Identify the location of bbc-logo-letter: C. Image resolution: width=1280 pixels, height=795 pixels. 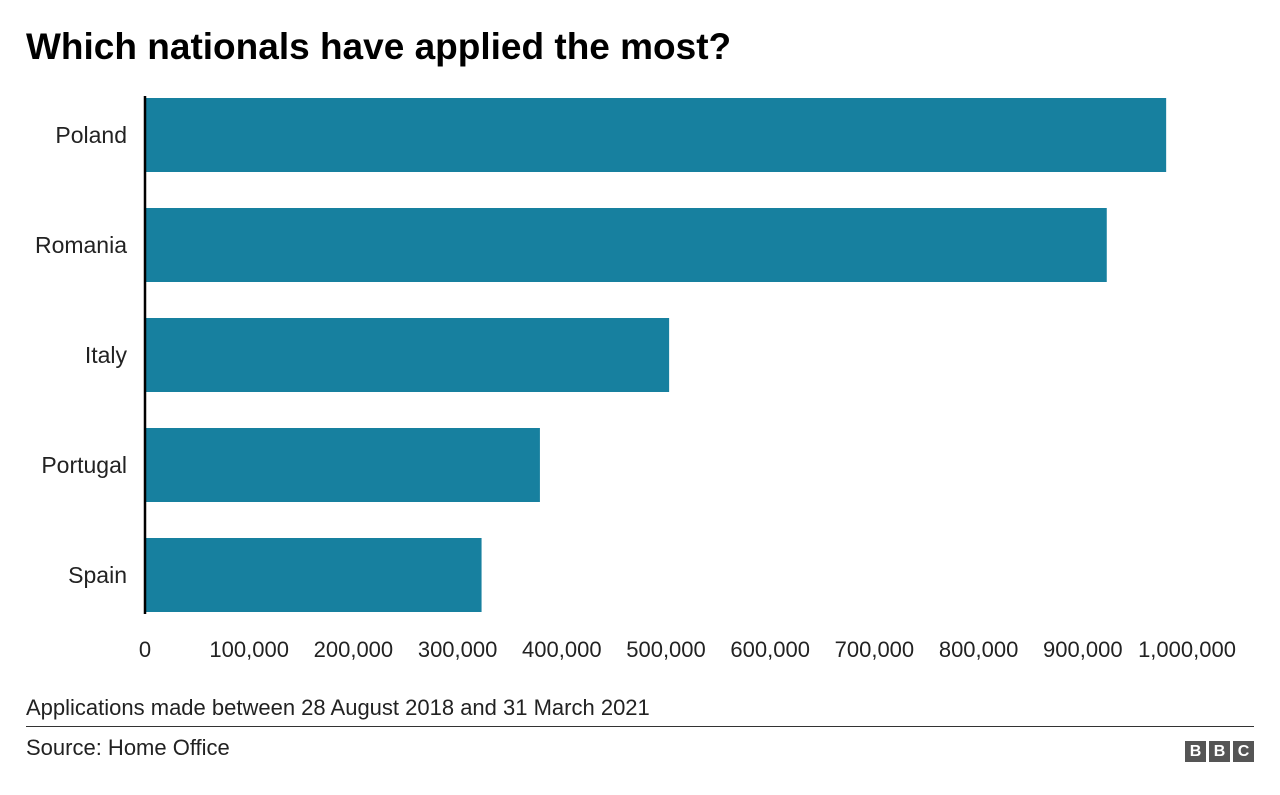
(1243, 751).